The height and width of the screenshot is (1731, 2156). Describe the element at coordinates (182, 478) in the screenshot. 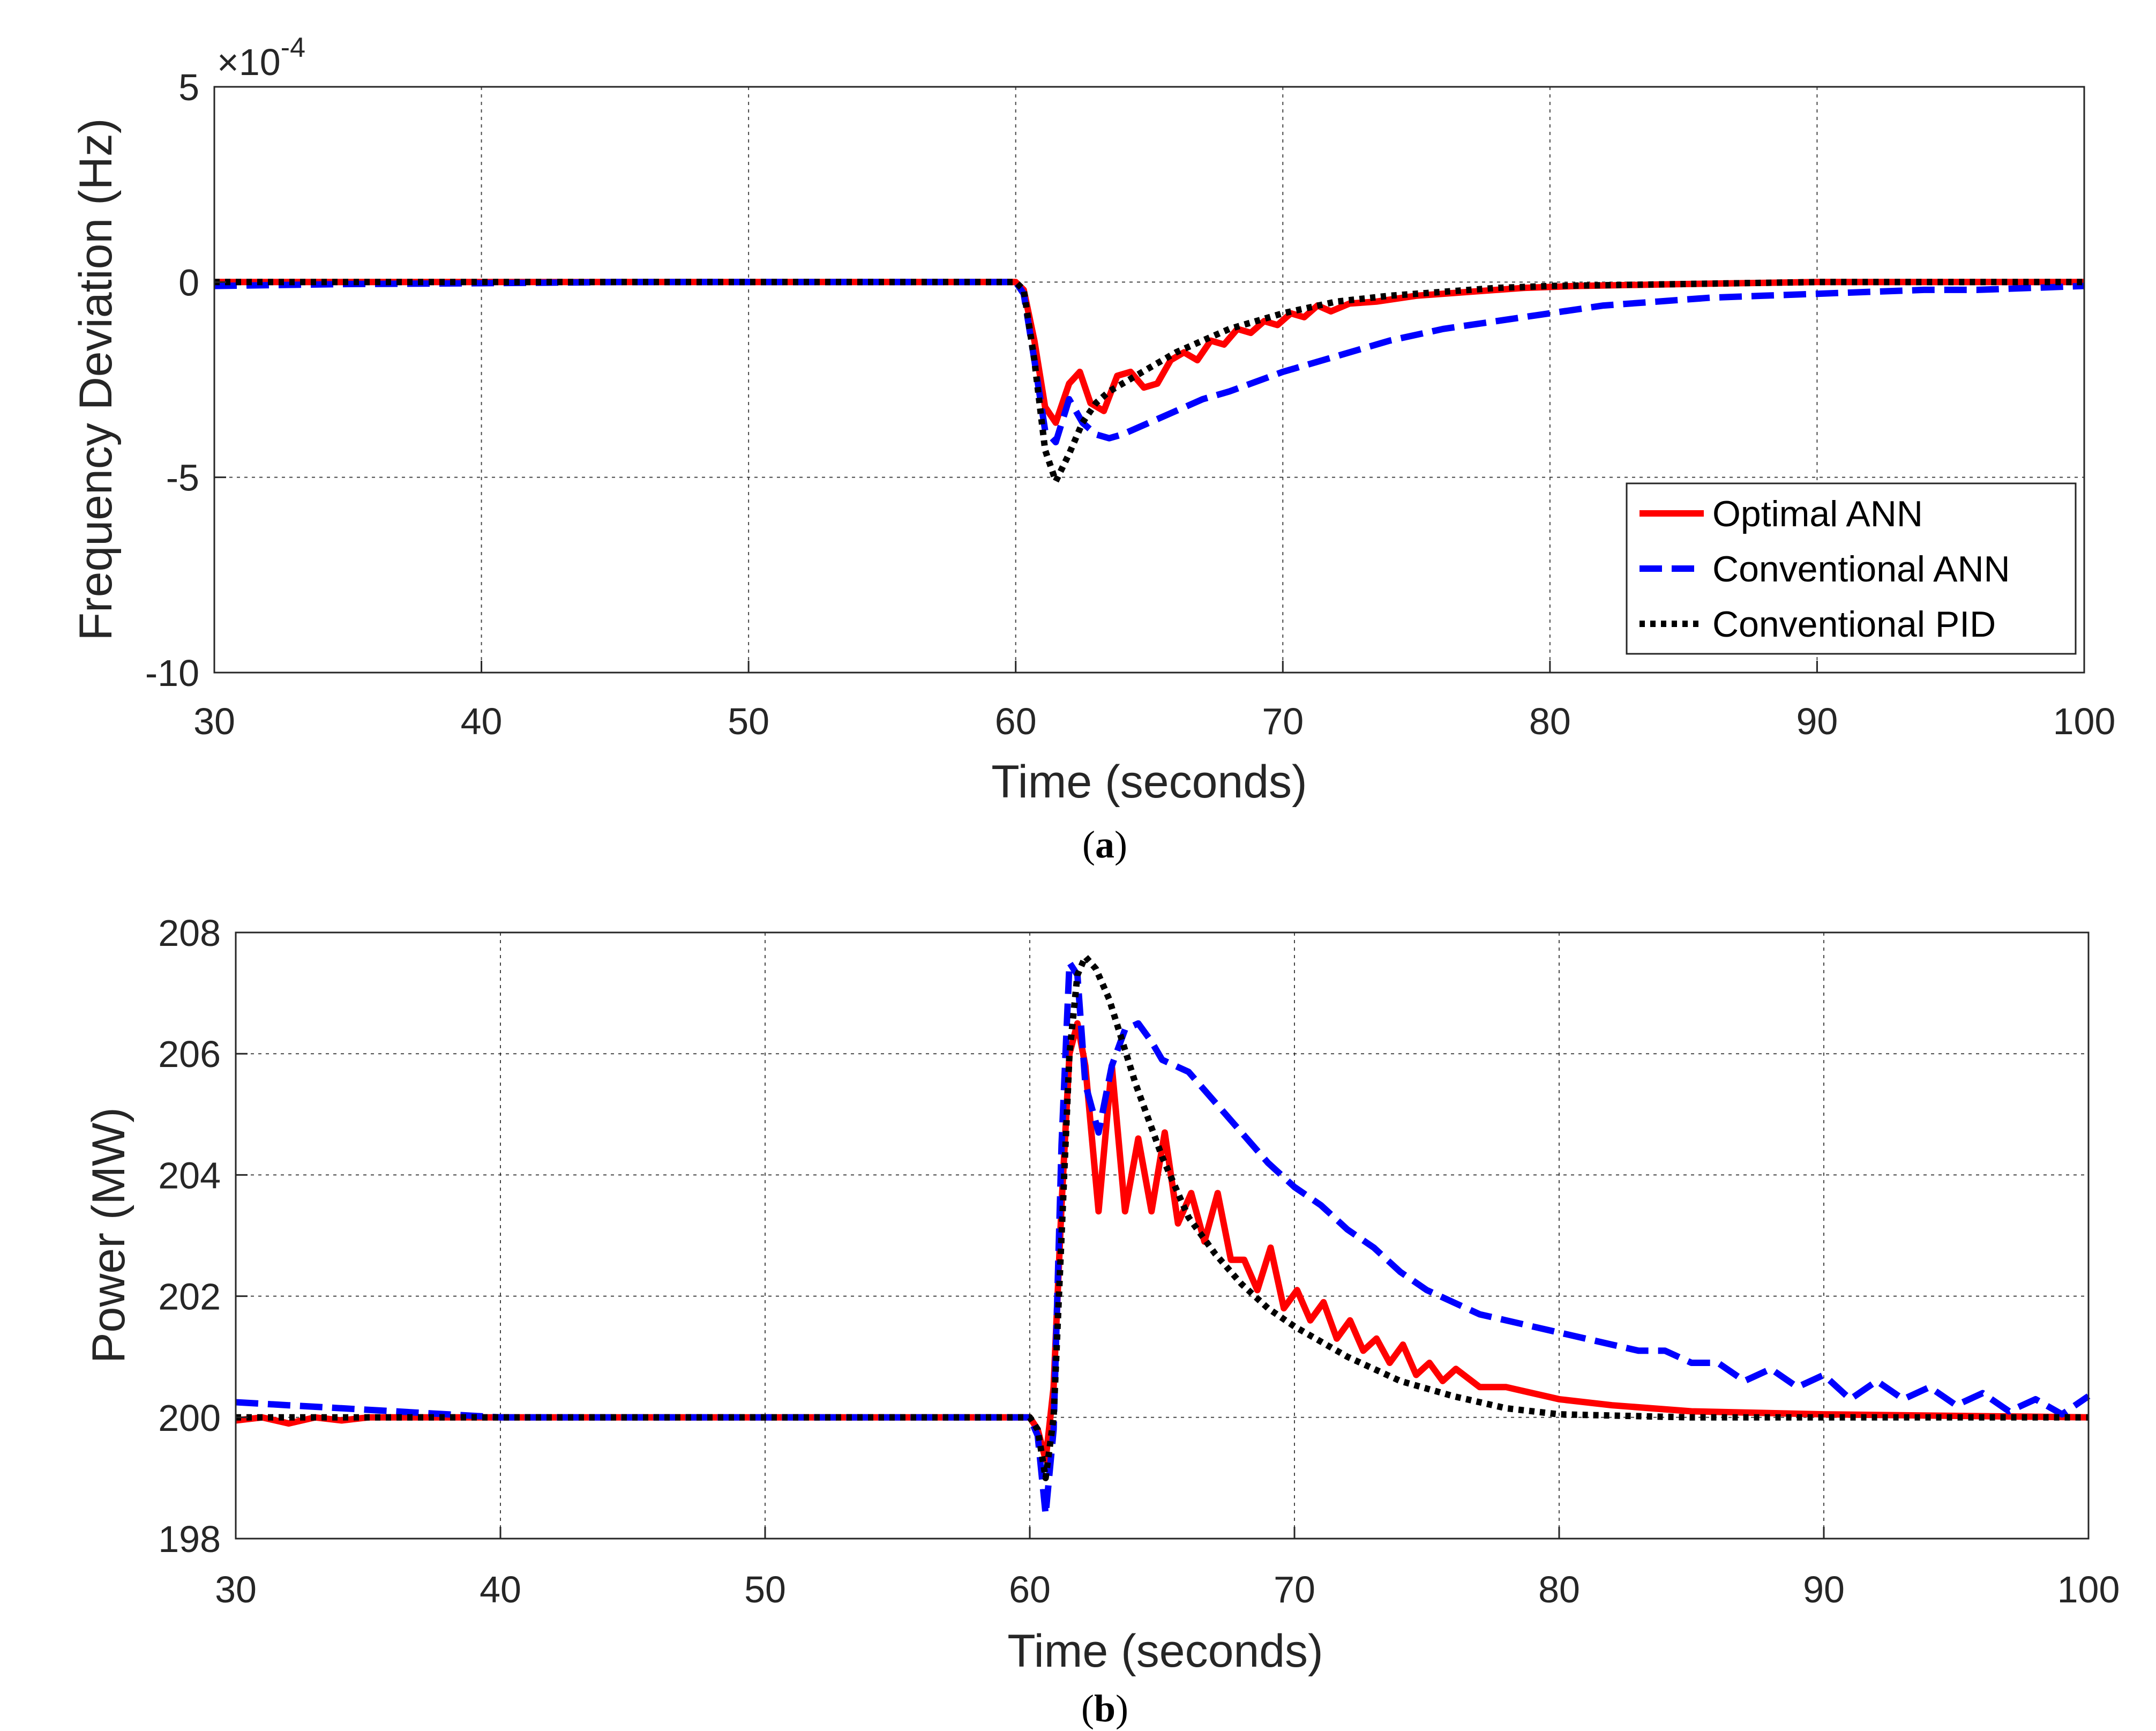

I see `y-tick-label: -5` at that location.